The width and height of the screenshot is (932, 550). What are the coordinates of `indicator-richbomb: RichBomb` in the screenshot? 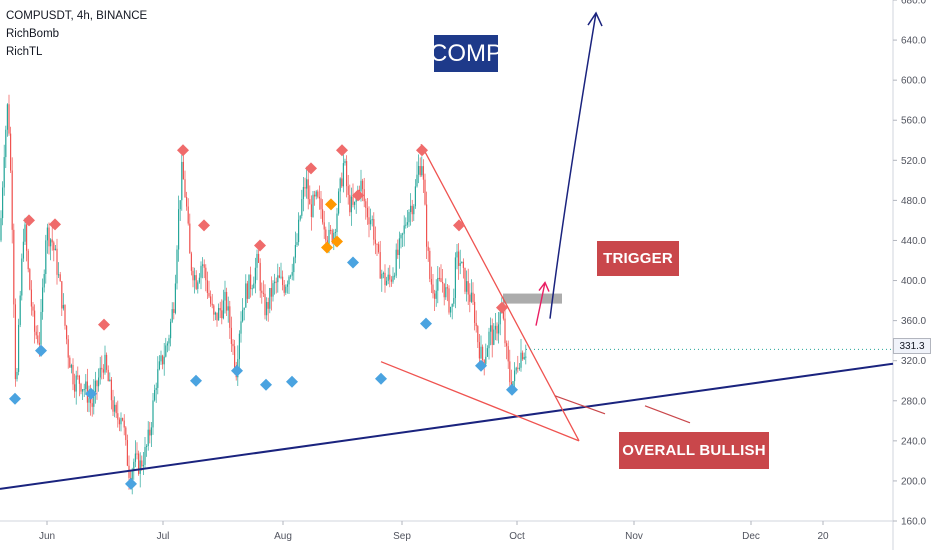 It's located at (33, 34).